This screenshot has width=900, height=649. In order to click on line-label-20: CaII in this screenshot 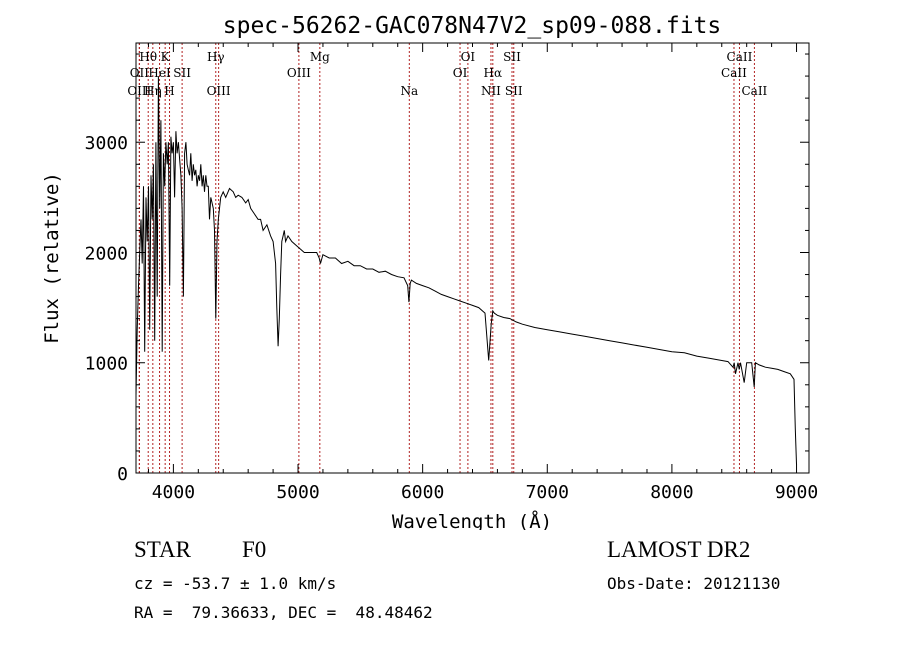, I will do `click(734, 73)`.